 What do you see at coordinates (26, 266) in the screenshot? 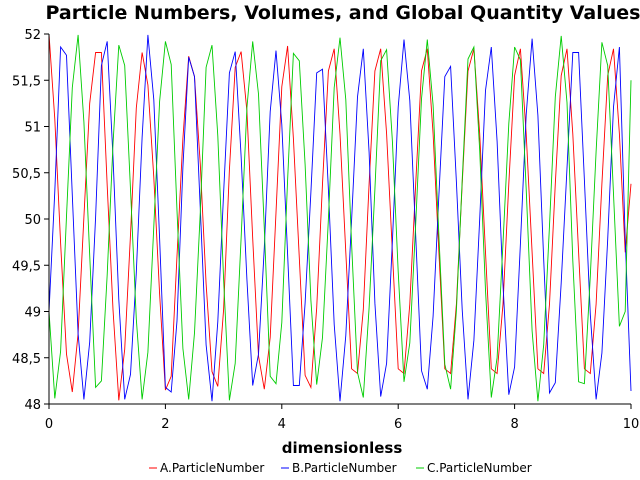
I see `y-tick-label: 49,5` at bounding box center [26, 266].